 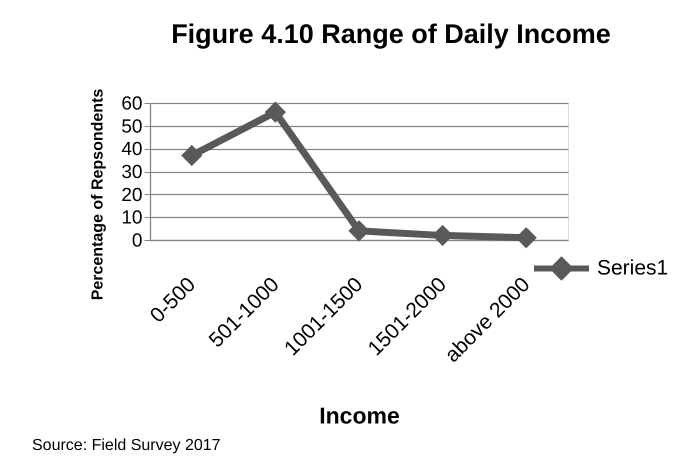 I want to click on y-tick-label: 10, so click(x=131, y=218).